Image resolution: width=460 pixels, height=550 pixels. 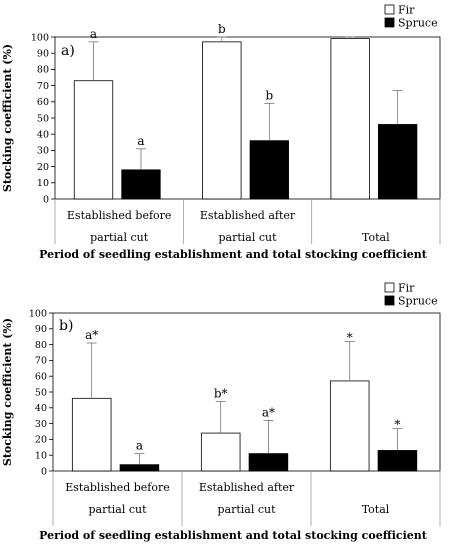 What do you see at coordinates (68, 51) in the screenshot?
I see `panel-label: a)` at bounding box center [68, 51].